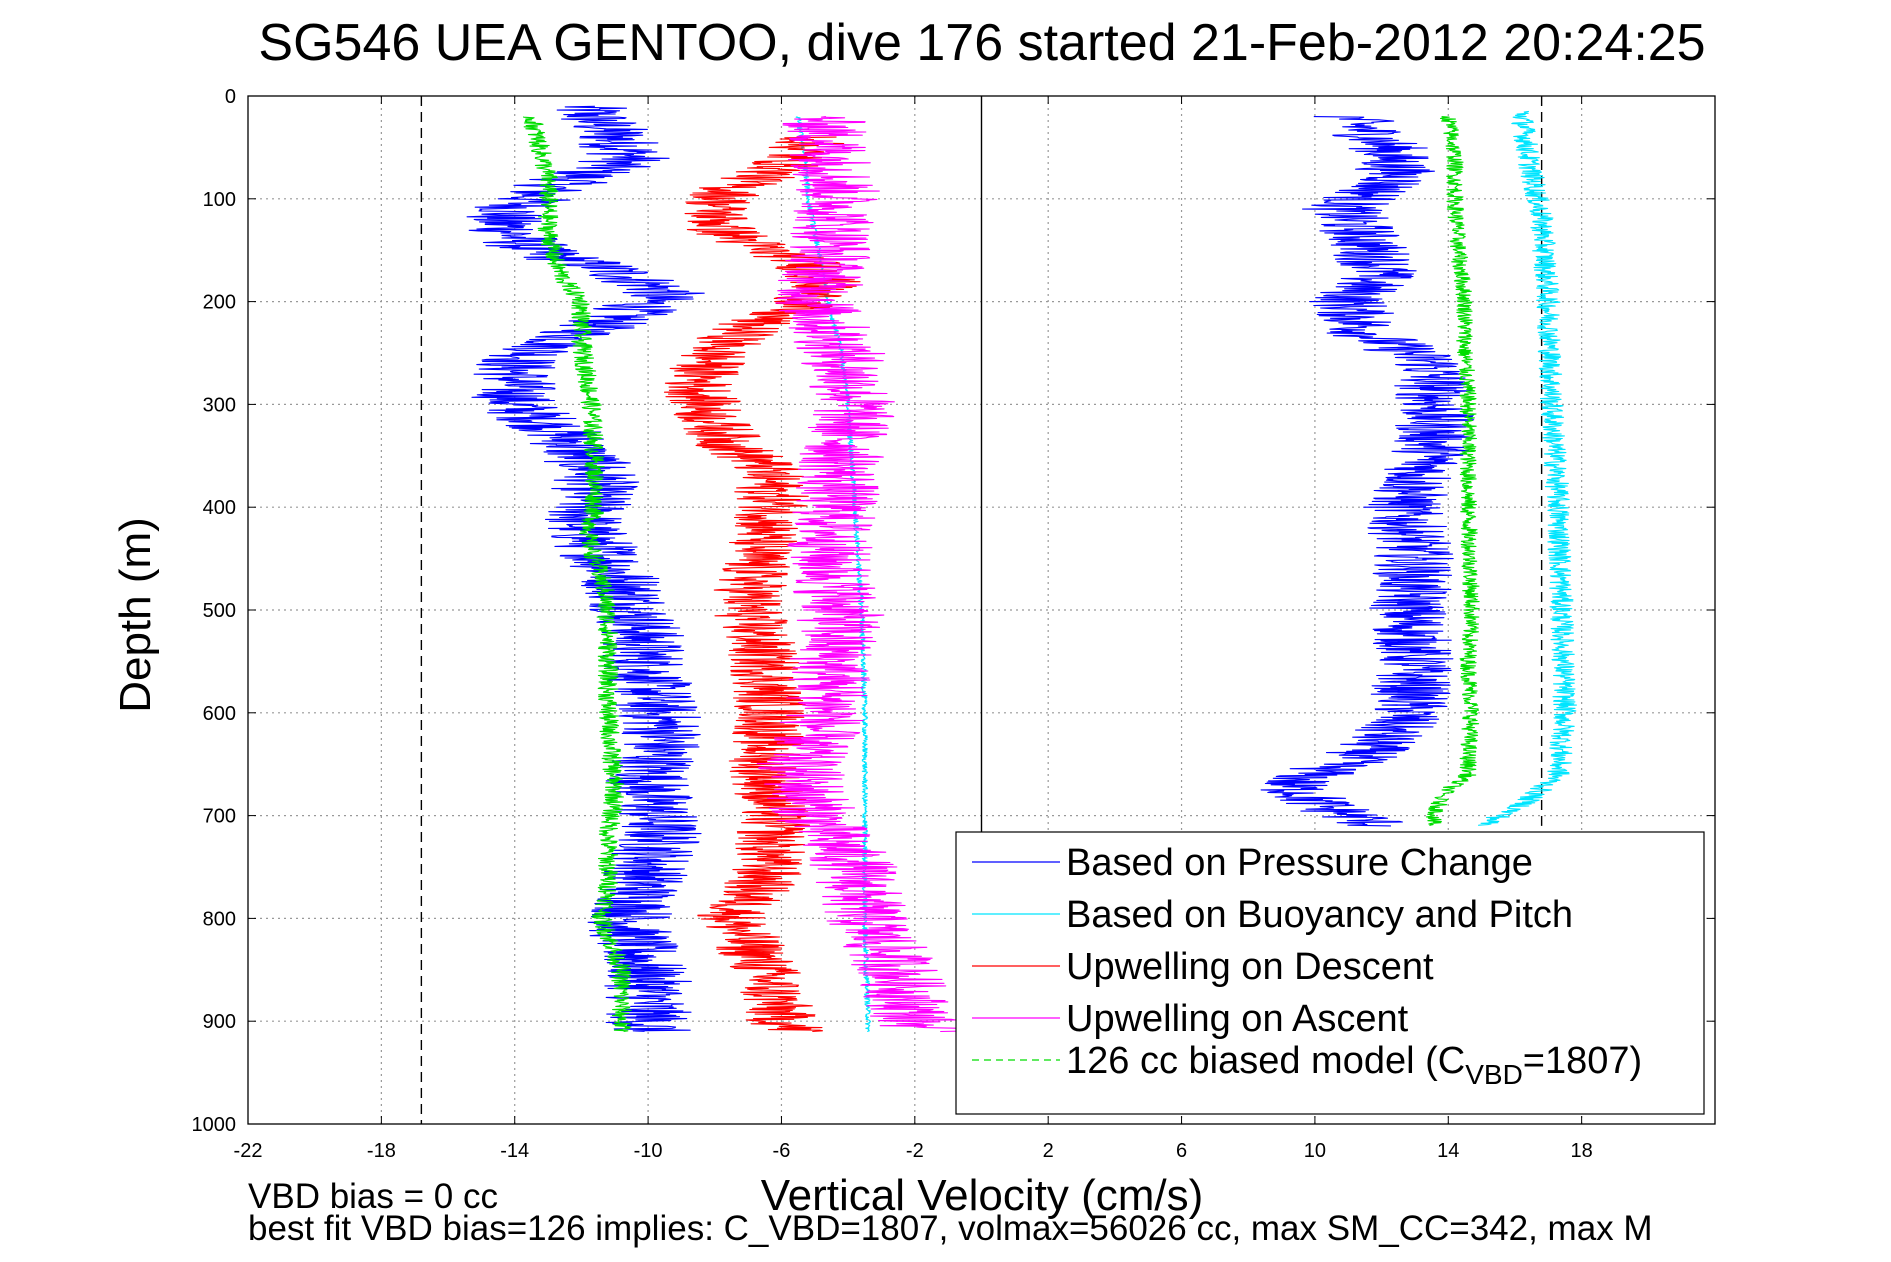 The width and height of the screenshot is (1891, 1262). Describe the element at coordinates (782, 1151) in the screenshot. I see `x-tick-label: -6` at that location.